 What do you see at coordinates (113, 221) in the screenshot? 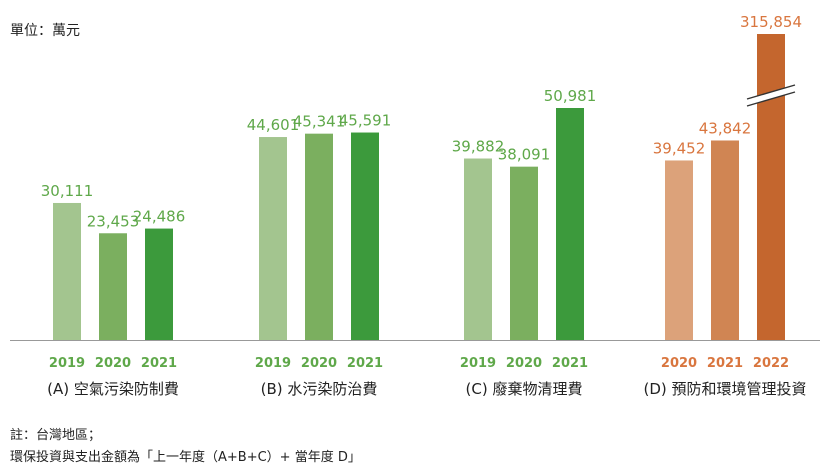
I see `data-label: 23,453` at bounding box center [113, 221].